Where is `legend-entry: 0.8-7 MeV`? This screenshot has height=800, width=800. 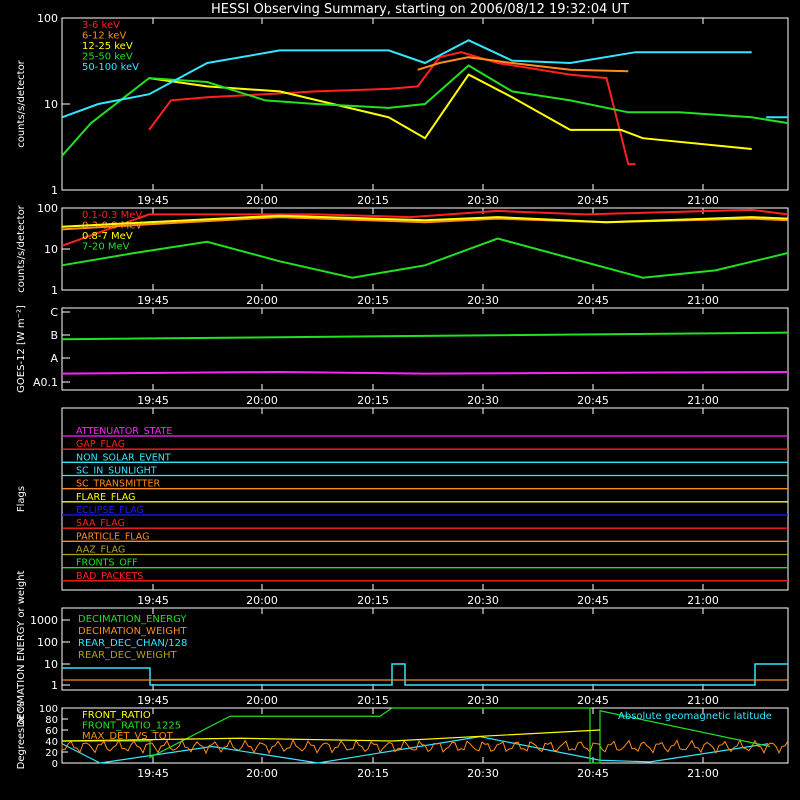
legend-entry: 0.8-7 MeV is located at coordinates (107, 236).